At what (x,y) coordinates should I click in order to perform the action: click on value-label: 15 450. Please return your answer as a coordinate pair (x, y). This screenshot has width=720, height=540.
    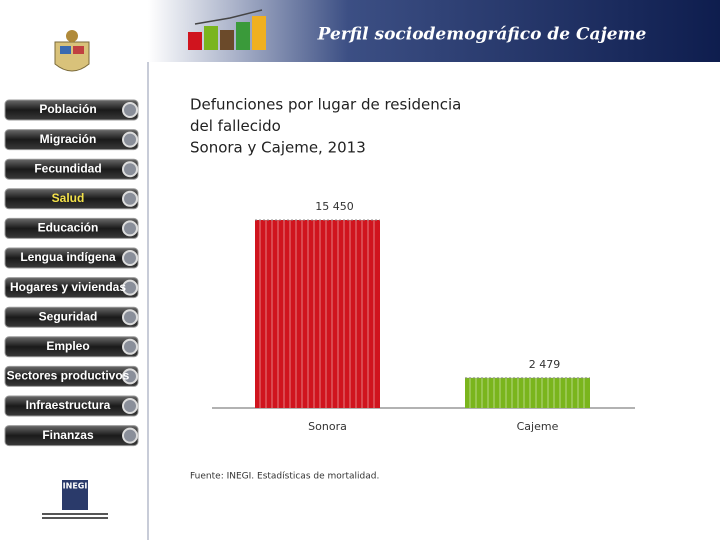
    Looking at the image, I should click on (334, 206).